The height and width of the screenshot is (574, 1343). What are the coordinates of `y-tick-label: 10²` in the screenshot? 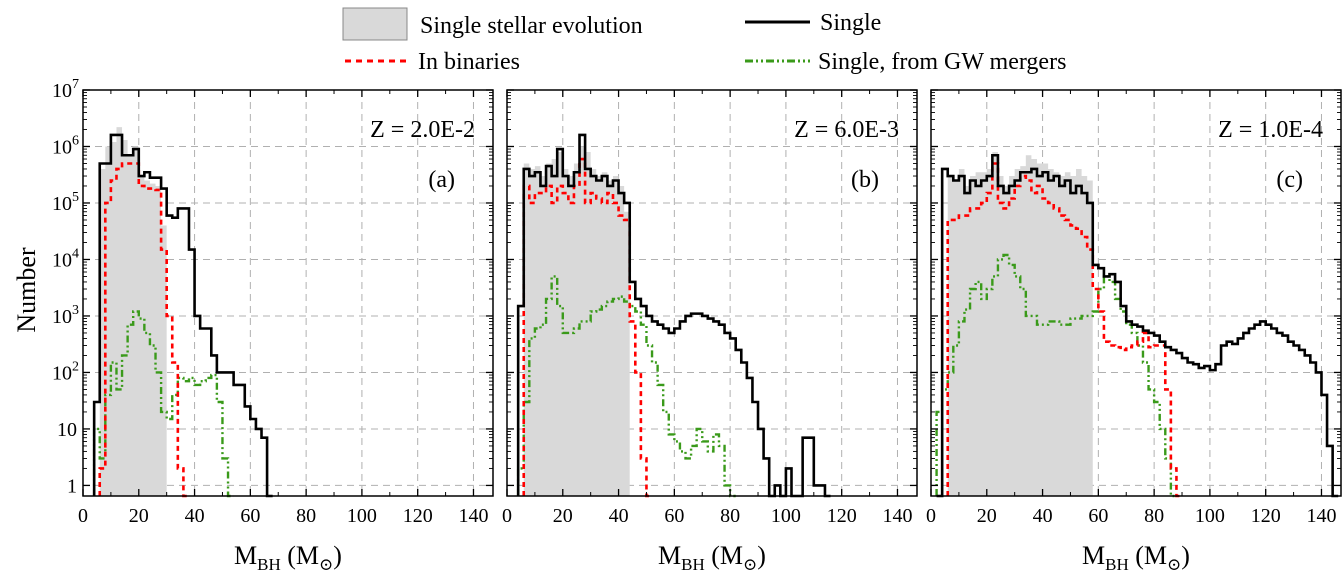 It's located at (65, 371).